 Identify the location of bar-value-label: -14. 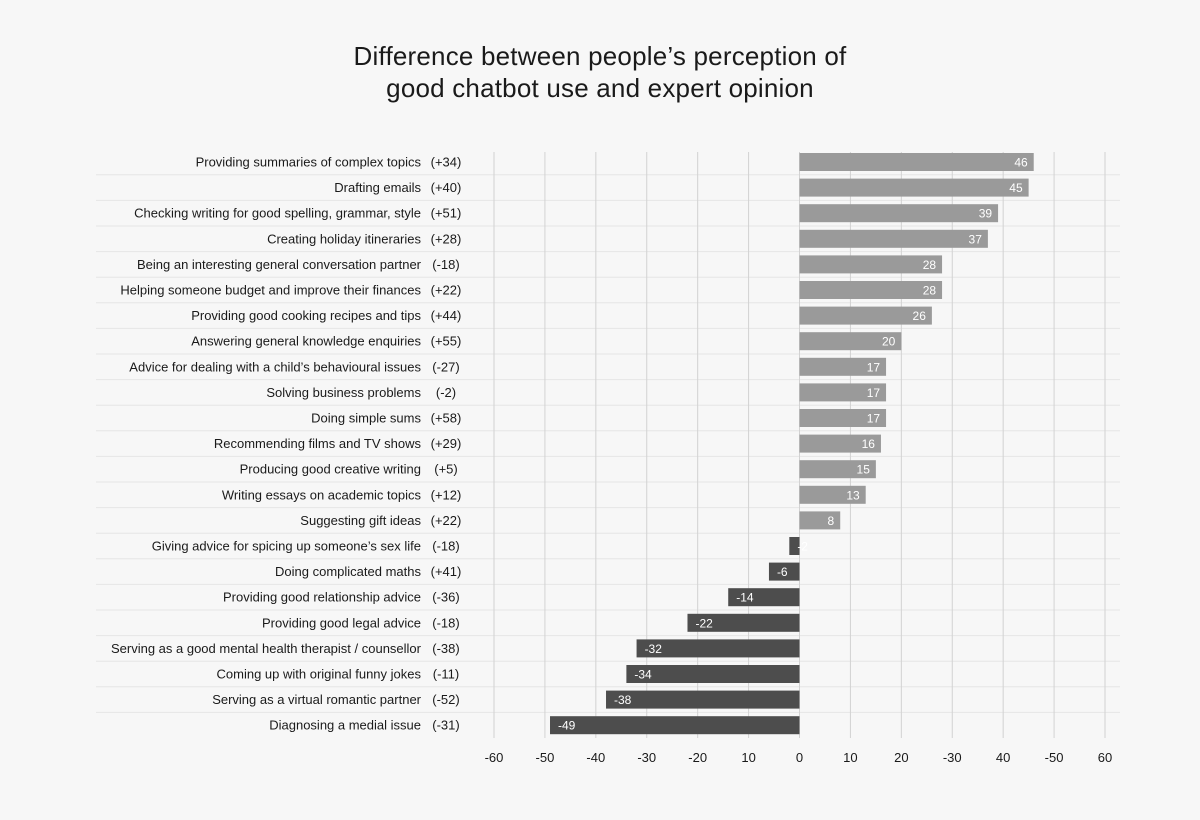
(745, 598).